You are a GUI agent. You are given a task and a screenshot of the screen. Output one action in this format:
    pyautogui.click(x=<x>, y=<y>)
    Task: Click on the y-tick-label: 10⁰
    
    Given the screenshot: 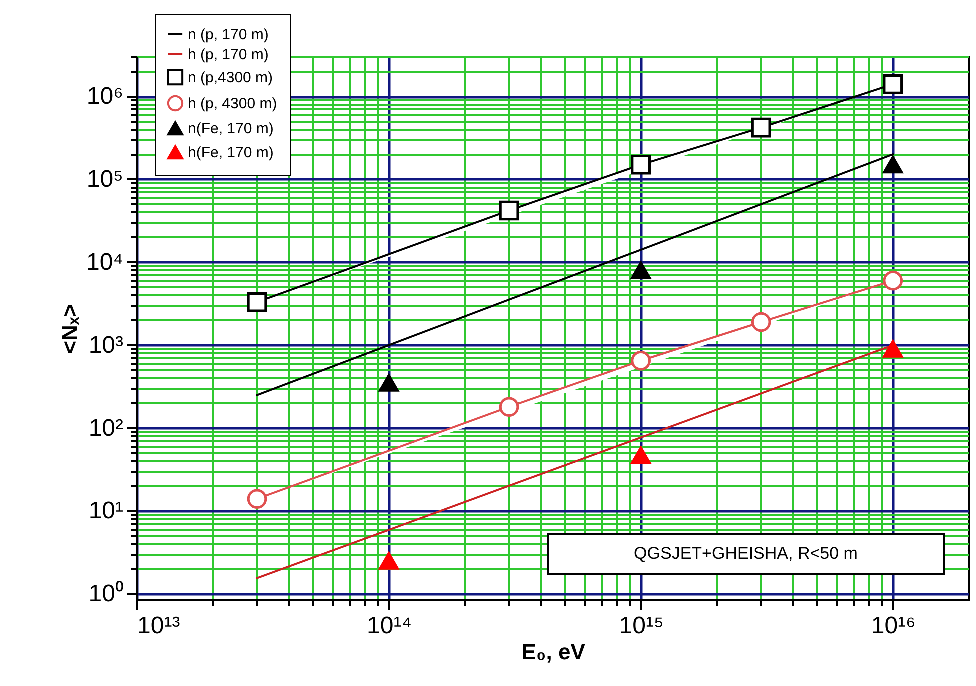 What is the action you would take?
    pyautogui.click(x=106, y=594)
    